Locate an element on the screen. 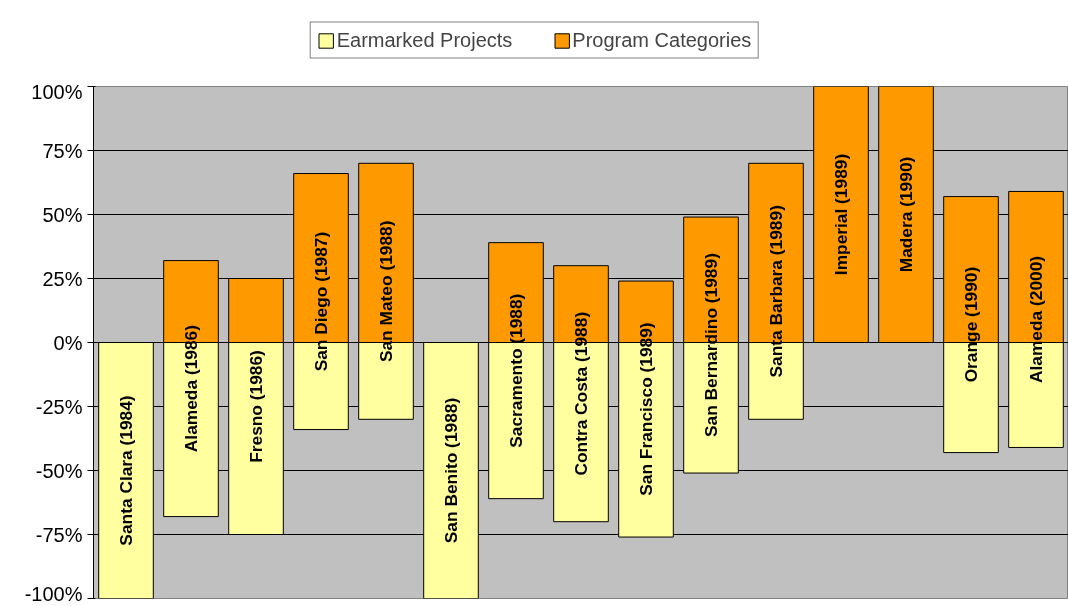 The height and width of the screenshot is (606, 1068). x-tick-label: Santa Barbara (1989) is located at coordinates (776, 291).